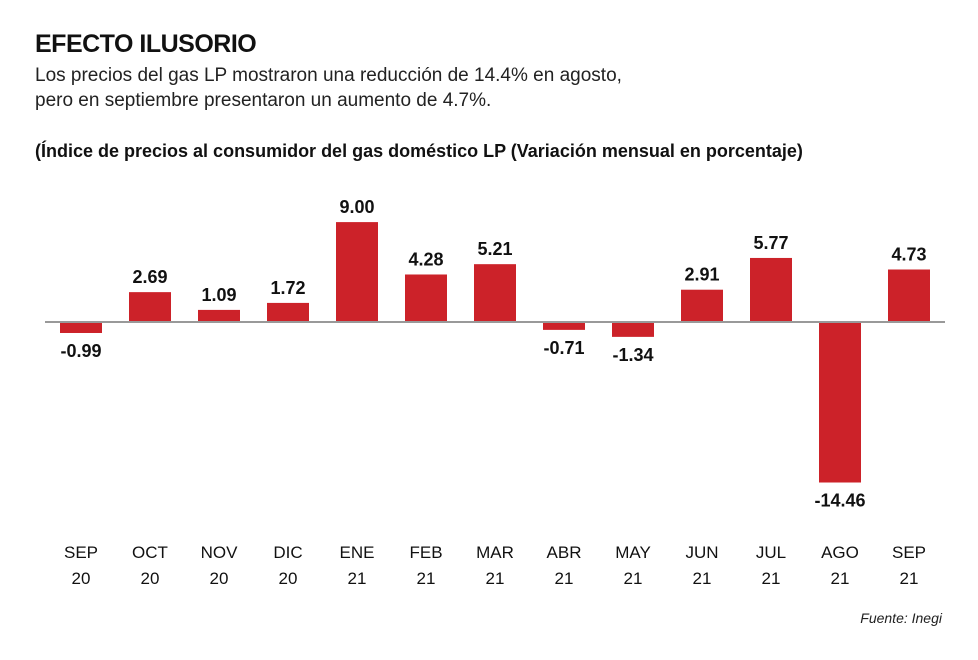  Describe the element at coordinates (770, 243) in the screenshot. I see `bar-value-label-10: 5.77` at that location.